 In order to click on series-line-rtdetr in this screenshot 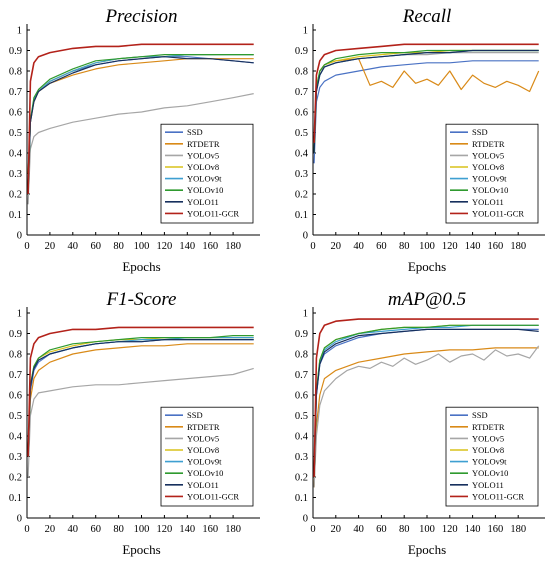, I will do `click(140, 400)`.